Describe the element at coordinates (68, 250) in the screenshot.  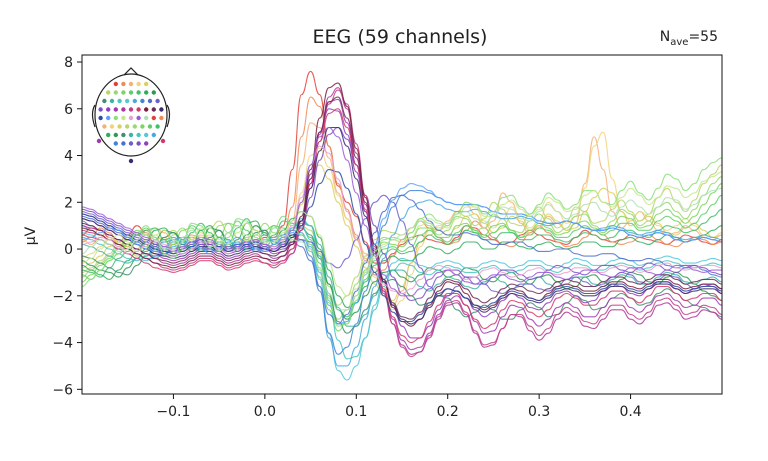
I see `y-tick-label: 0` at that location.